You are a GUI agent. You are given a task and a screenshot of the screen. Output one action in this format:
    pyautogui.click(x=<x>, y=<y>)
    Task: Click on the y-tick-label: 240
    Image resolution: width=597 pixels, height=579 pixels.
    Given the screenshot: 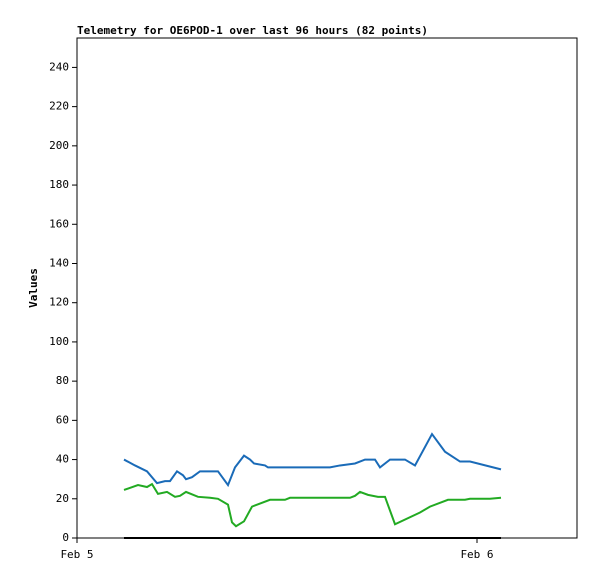 What is the action you would take?
    pyautogui.click(x=59, y=66)
    